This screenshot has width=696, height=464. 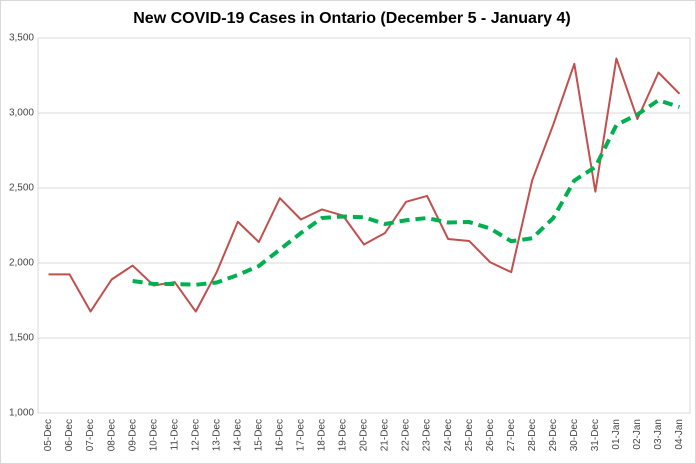 What do you see at coordinates (616, 434) in the screenshot?
I see `x-tick-label: 01-Jan` at bounding box center [616, 434].